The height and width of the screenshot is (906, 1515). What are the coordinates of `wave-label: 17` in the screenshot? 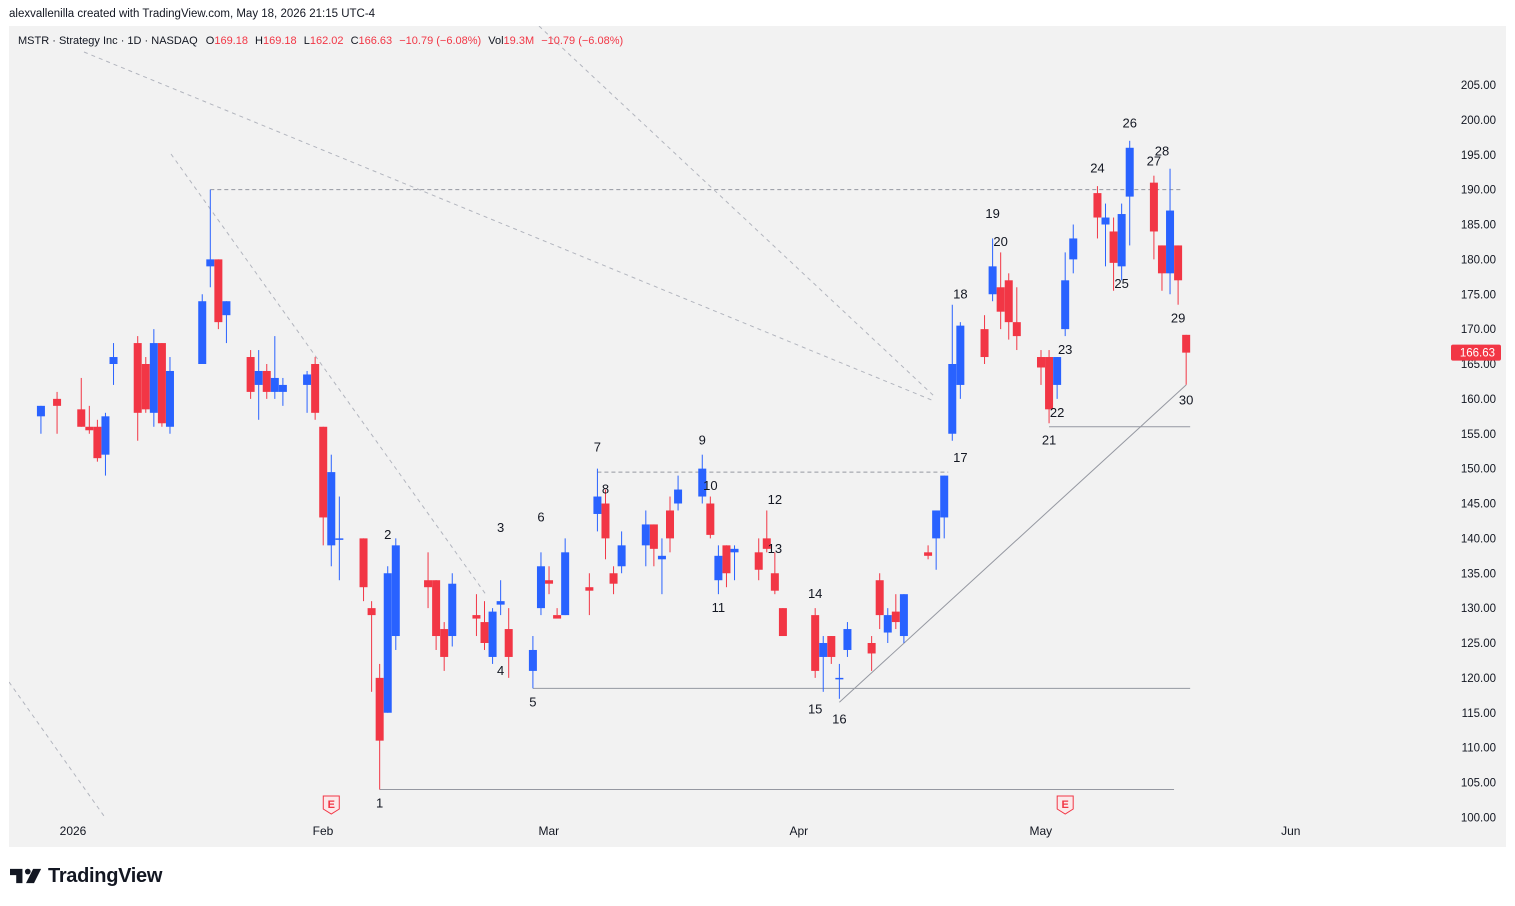 It's located at (960, 457).